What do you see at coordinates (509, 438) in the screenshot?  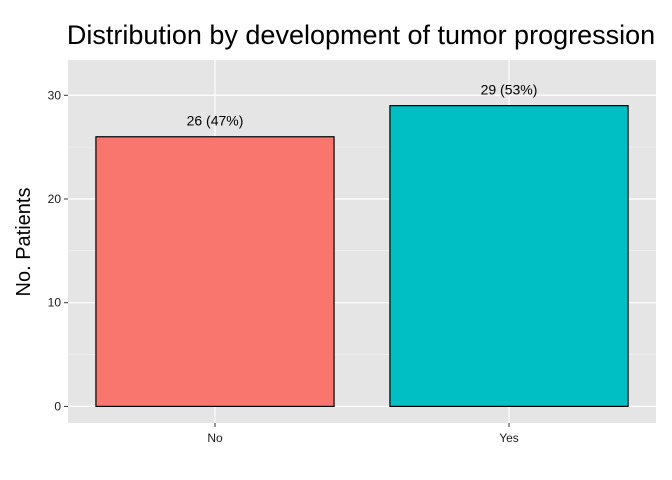 I see `x-tick-label-yes: Yes` at bounding box center [509, 438].